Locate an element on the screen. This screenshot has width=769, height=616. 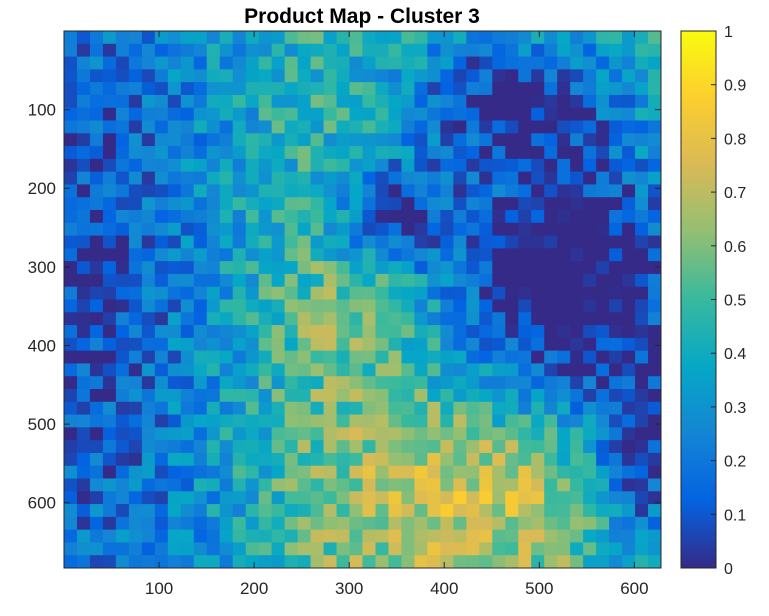
colorbar-tick-label: 0.3 is located at coordinates (735, 408).